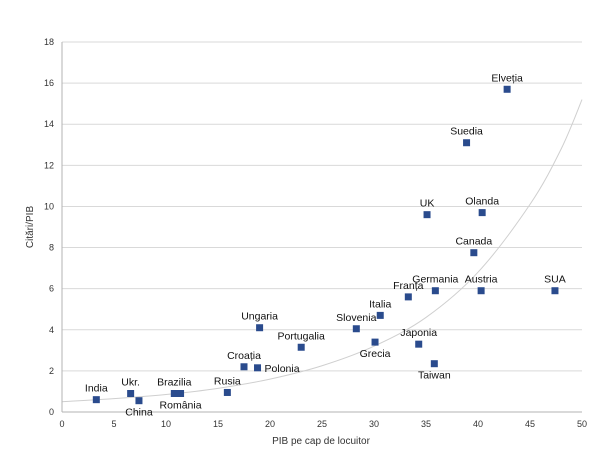 The width and height of the screenshot is (609, 460). What do you see at coordinates (96, 389) in the screenshot?
I see `point-label: India` at bounding box center [96, 389].